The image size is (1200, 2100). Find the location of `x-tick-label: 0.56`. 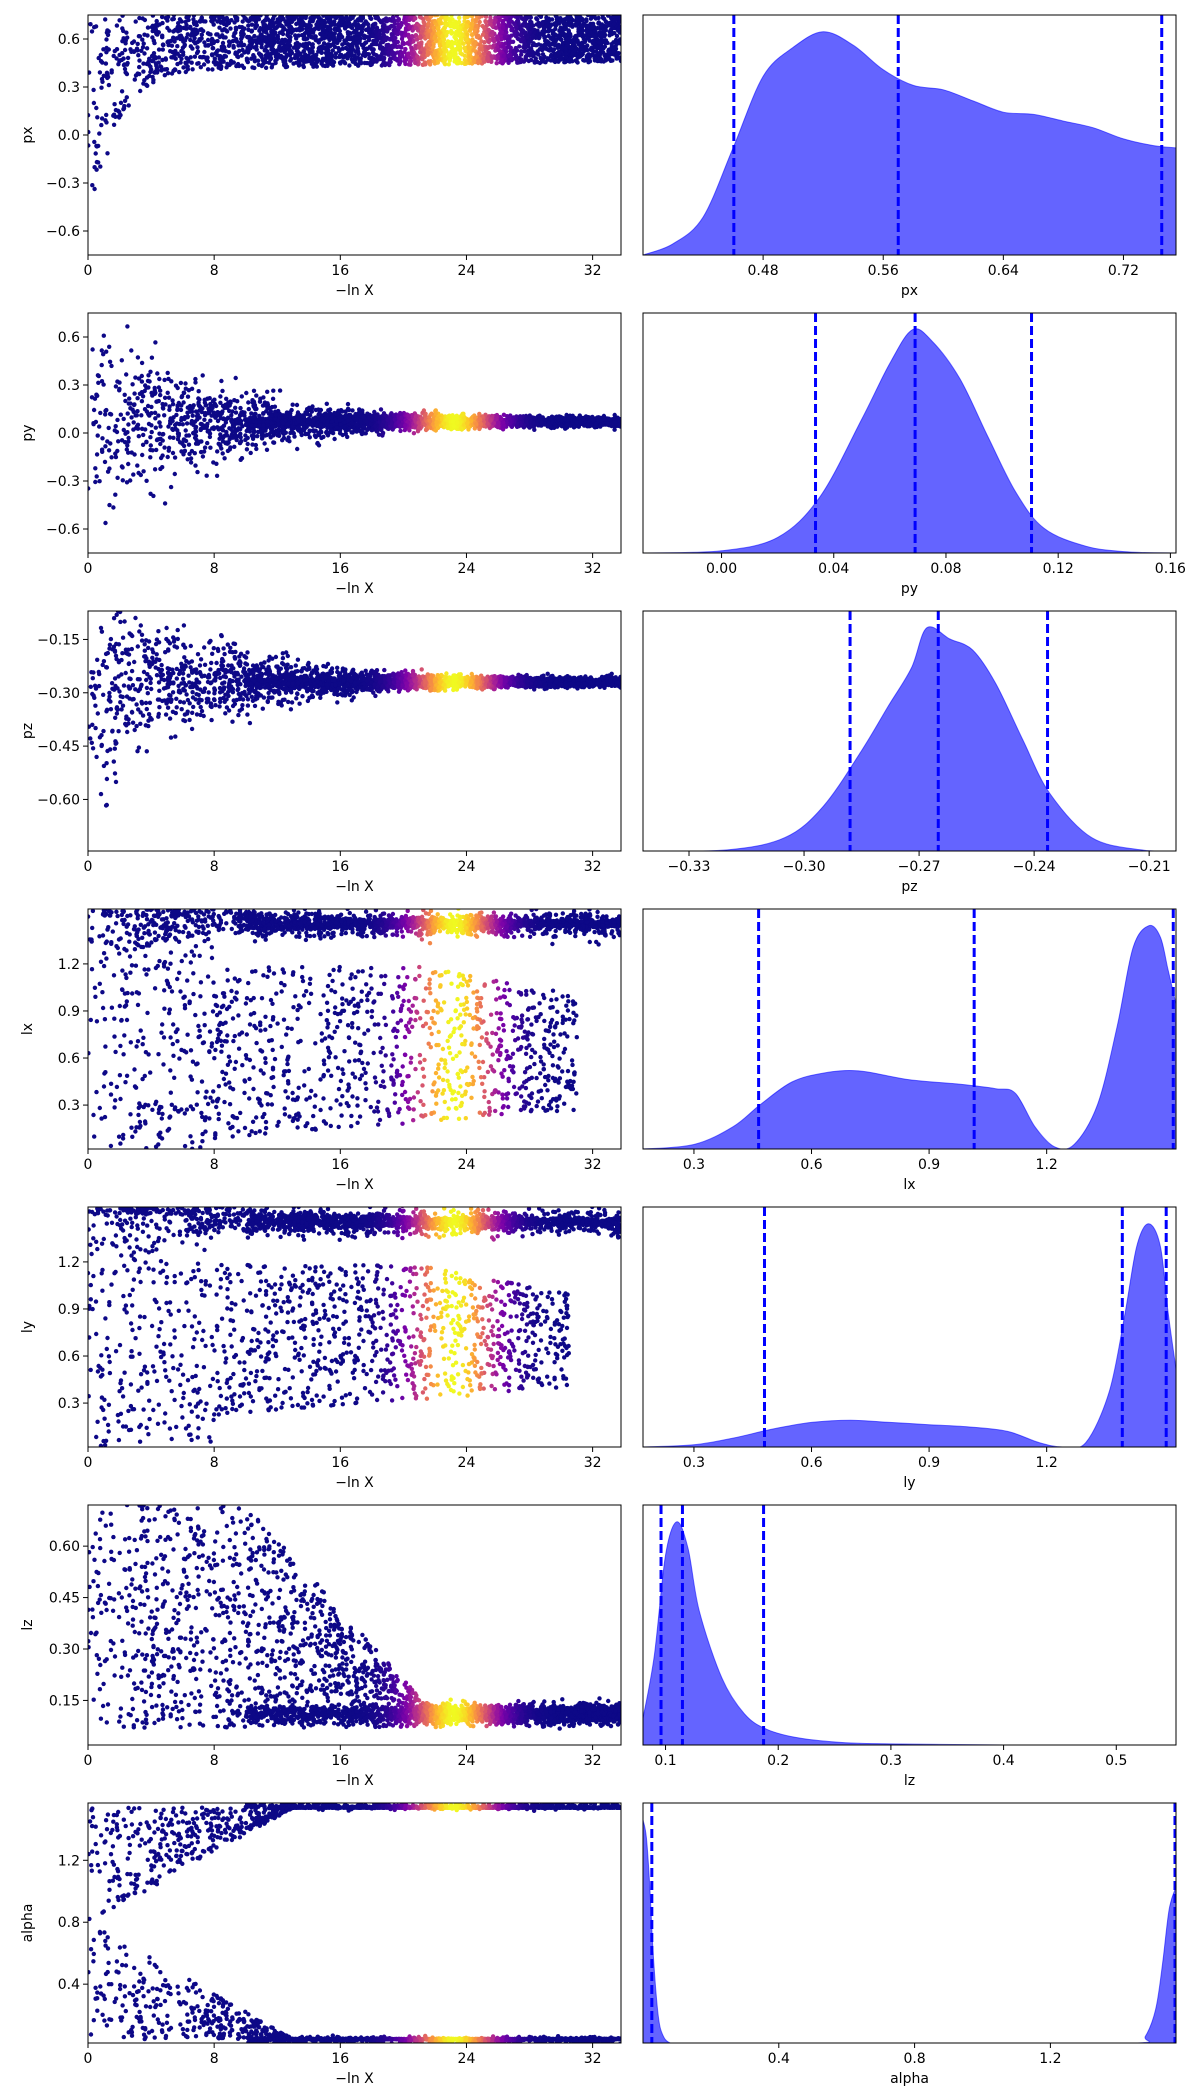

x-tick-label: 0.56 is located at coordinates (883, 271).